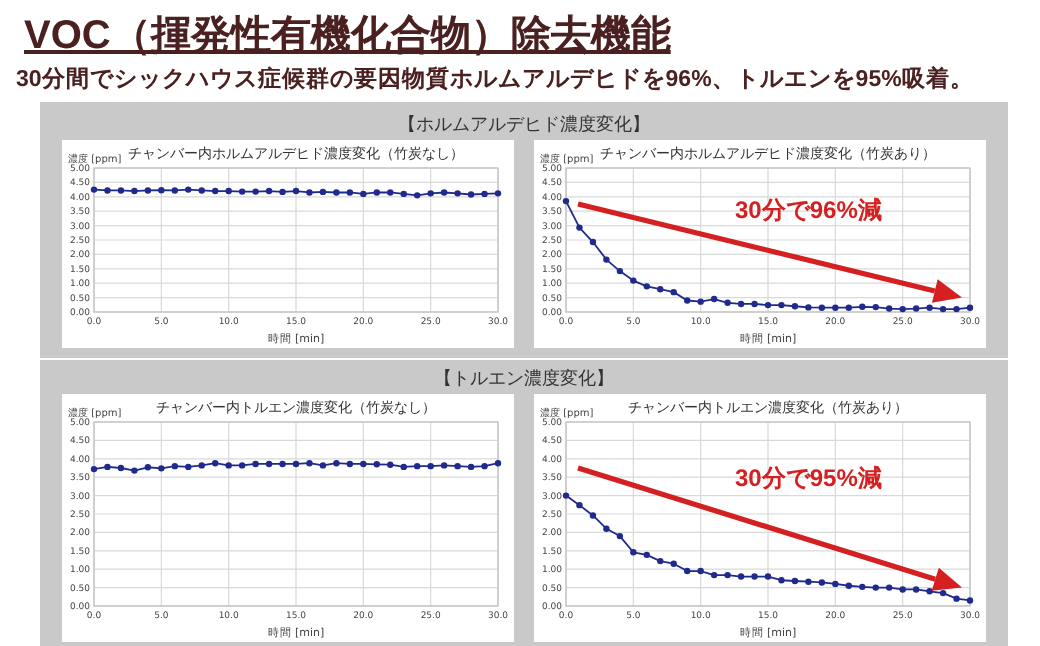 This screenshot has width=1040, height=646. I want to click on text: 【トルエン濃度変化】, so click(524, 379).